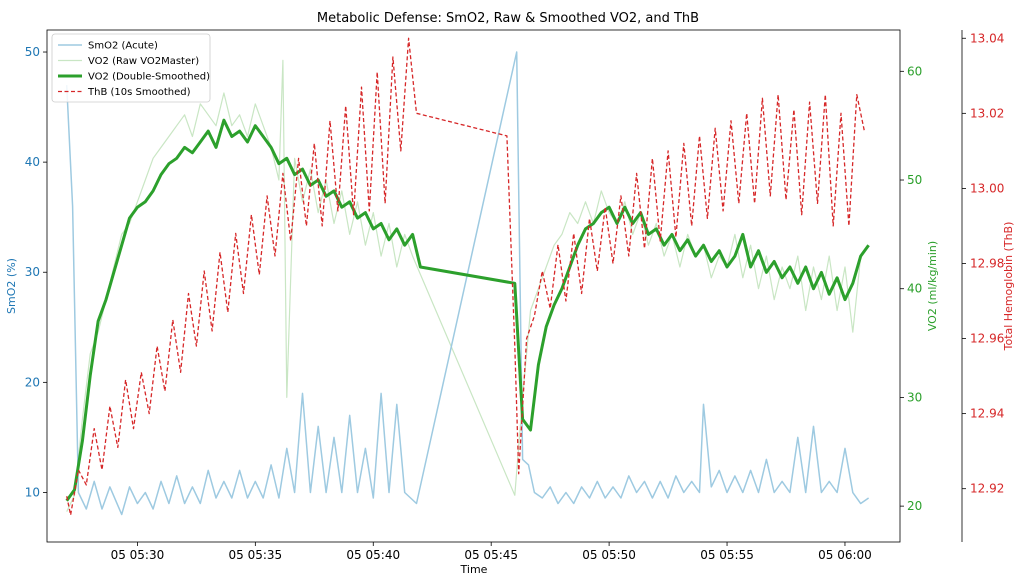  Describe the element at coordinates (727, 555) in the screenshot. I see `x-tick-label: 05 05:55` at that location.